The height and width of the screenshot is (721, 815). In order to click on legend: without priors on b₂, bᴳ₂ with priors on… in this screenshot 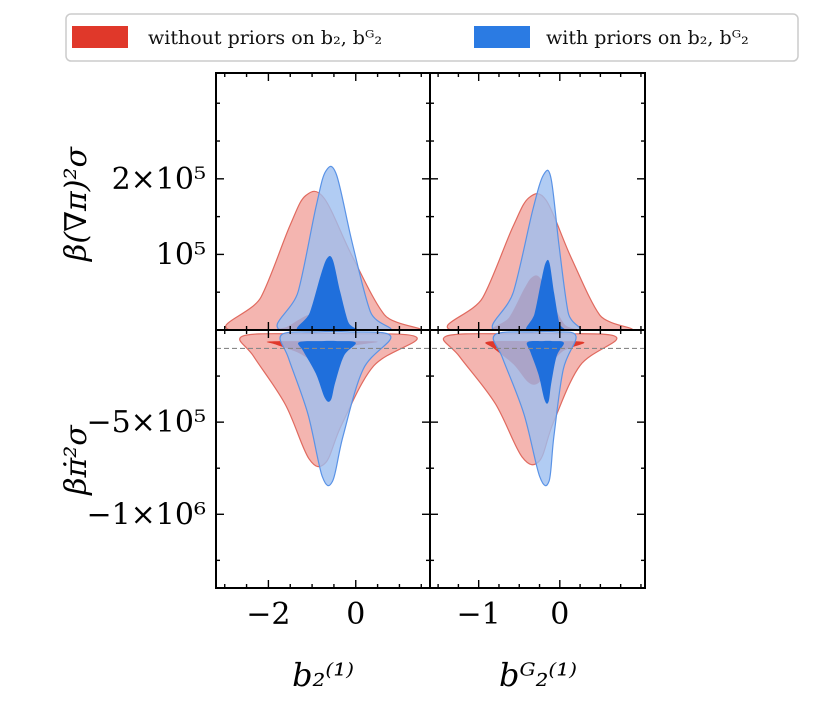, I will do `click(432, 37)`.